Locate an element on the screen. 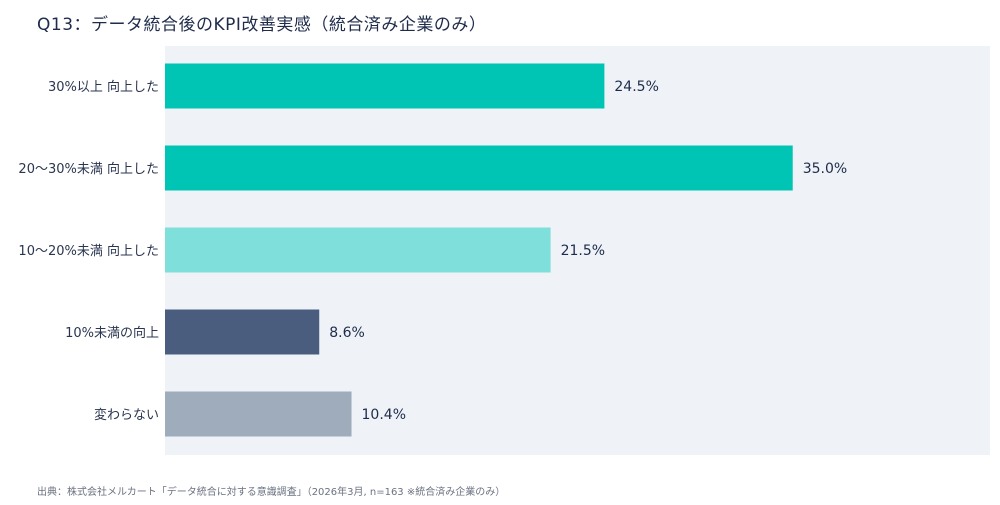 This screenshot has width=1000, height=505. category-label-4: 10%未満の向上 is located at coordinates (112, 333).